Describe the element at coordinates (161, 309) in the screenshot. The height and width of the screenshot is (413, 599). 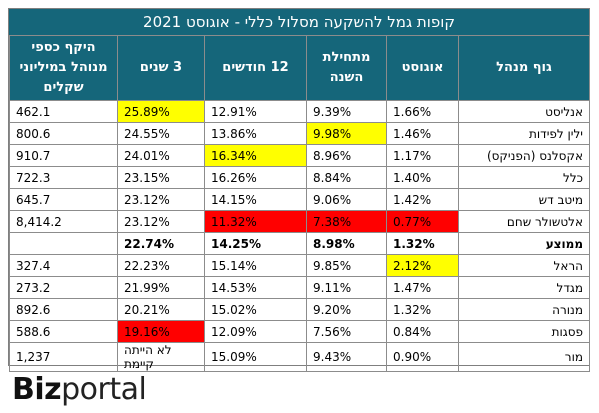
I see `cell-3-years: 20.21%` at that location.